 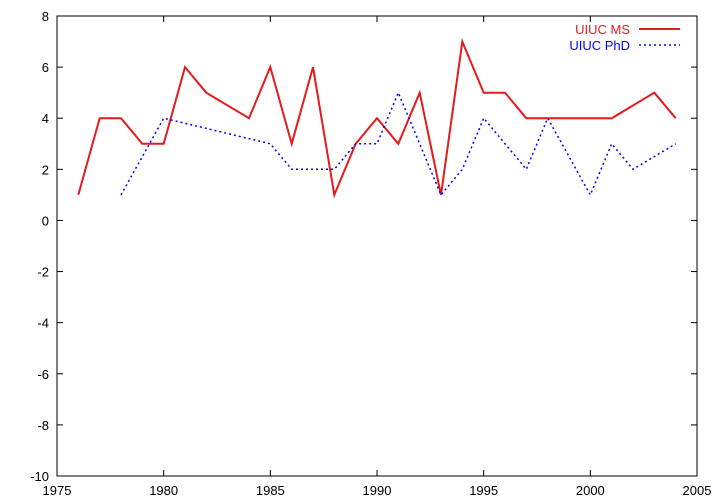 I want to click on x-tick-label: 2000, so click(x=590, y=490).